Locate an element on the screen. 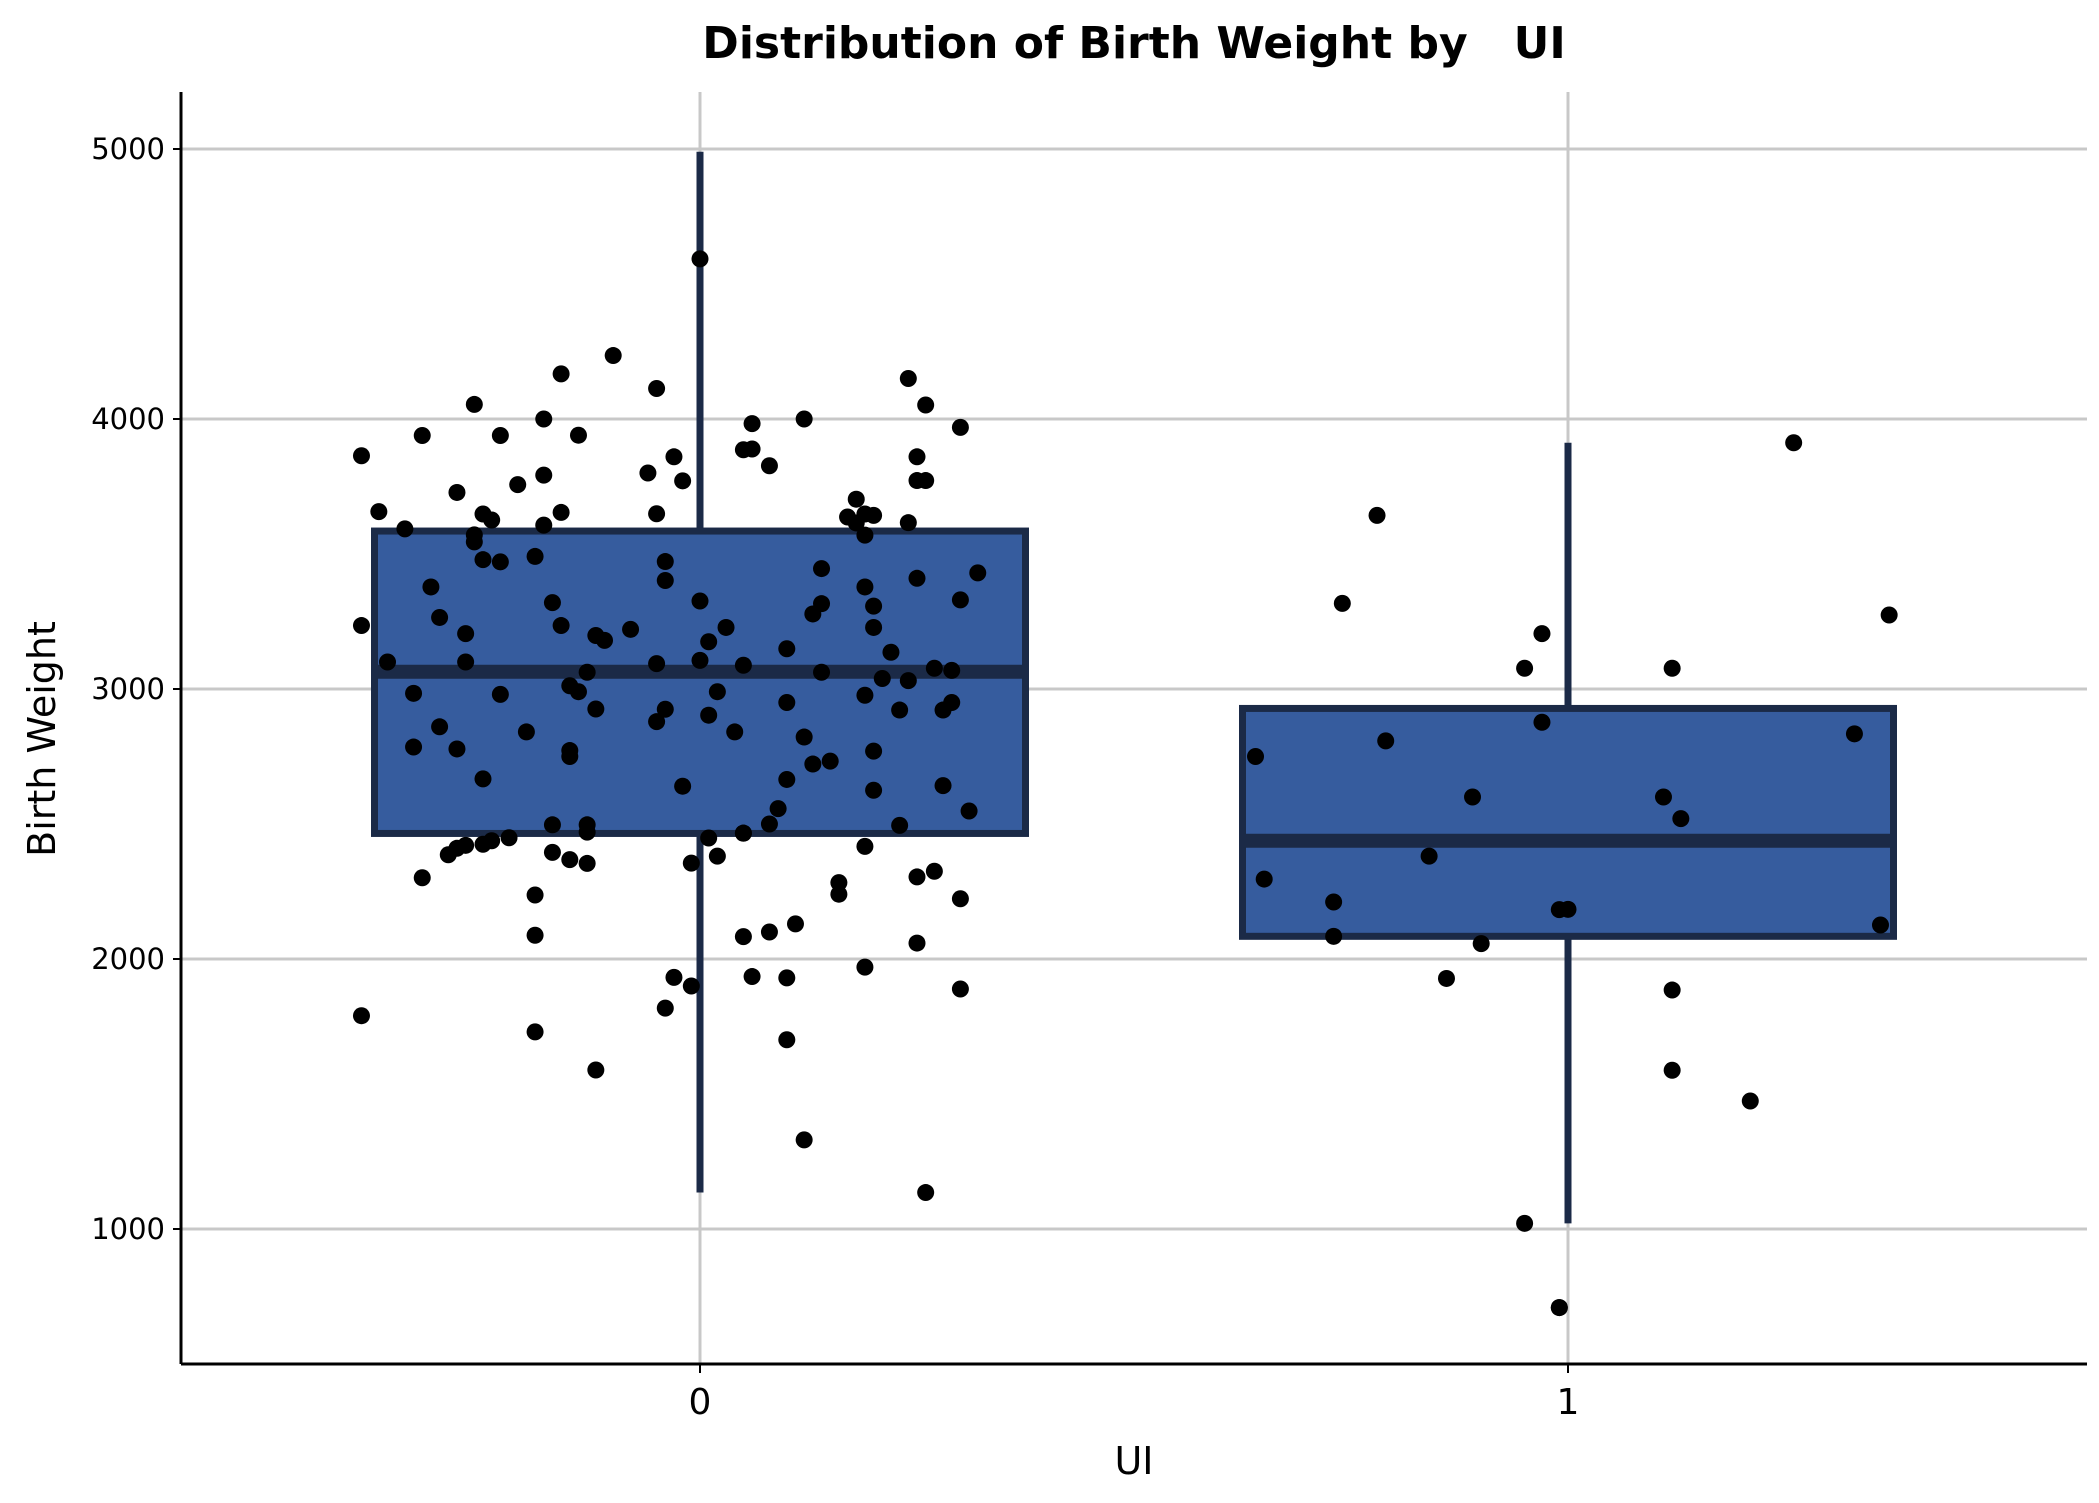 This screenshot has width=2099, height=1503. y-axis-title: Birth Weight is located at coordinates (42, 739).